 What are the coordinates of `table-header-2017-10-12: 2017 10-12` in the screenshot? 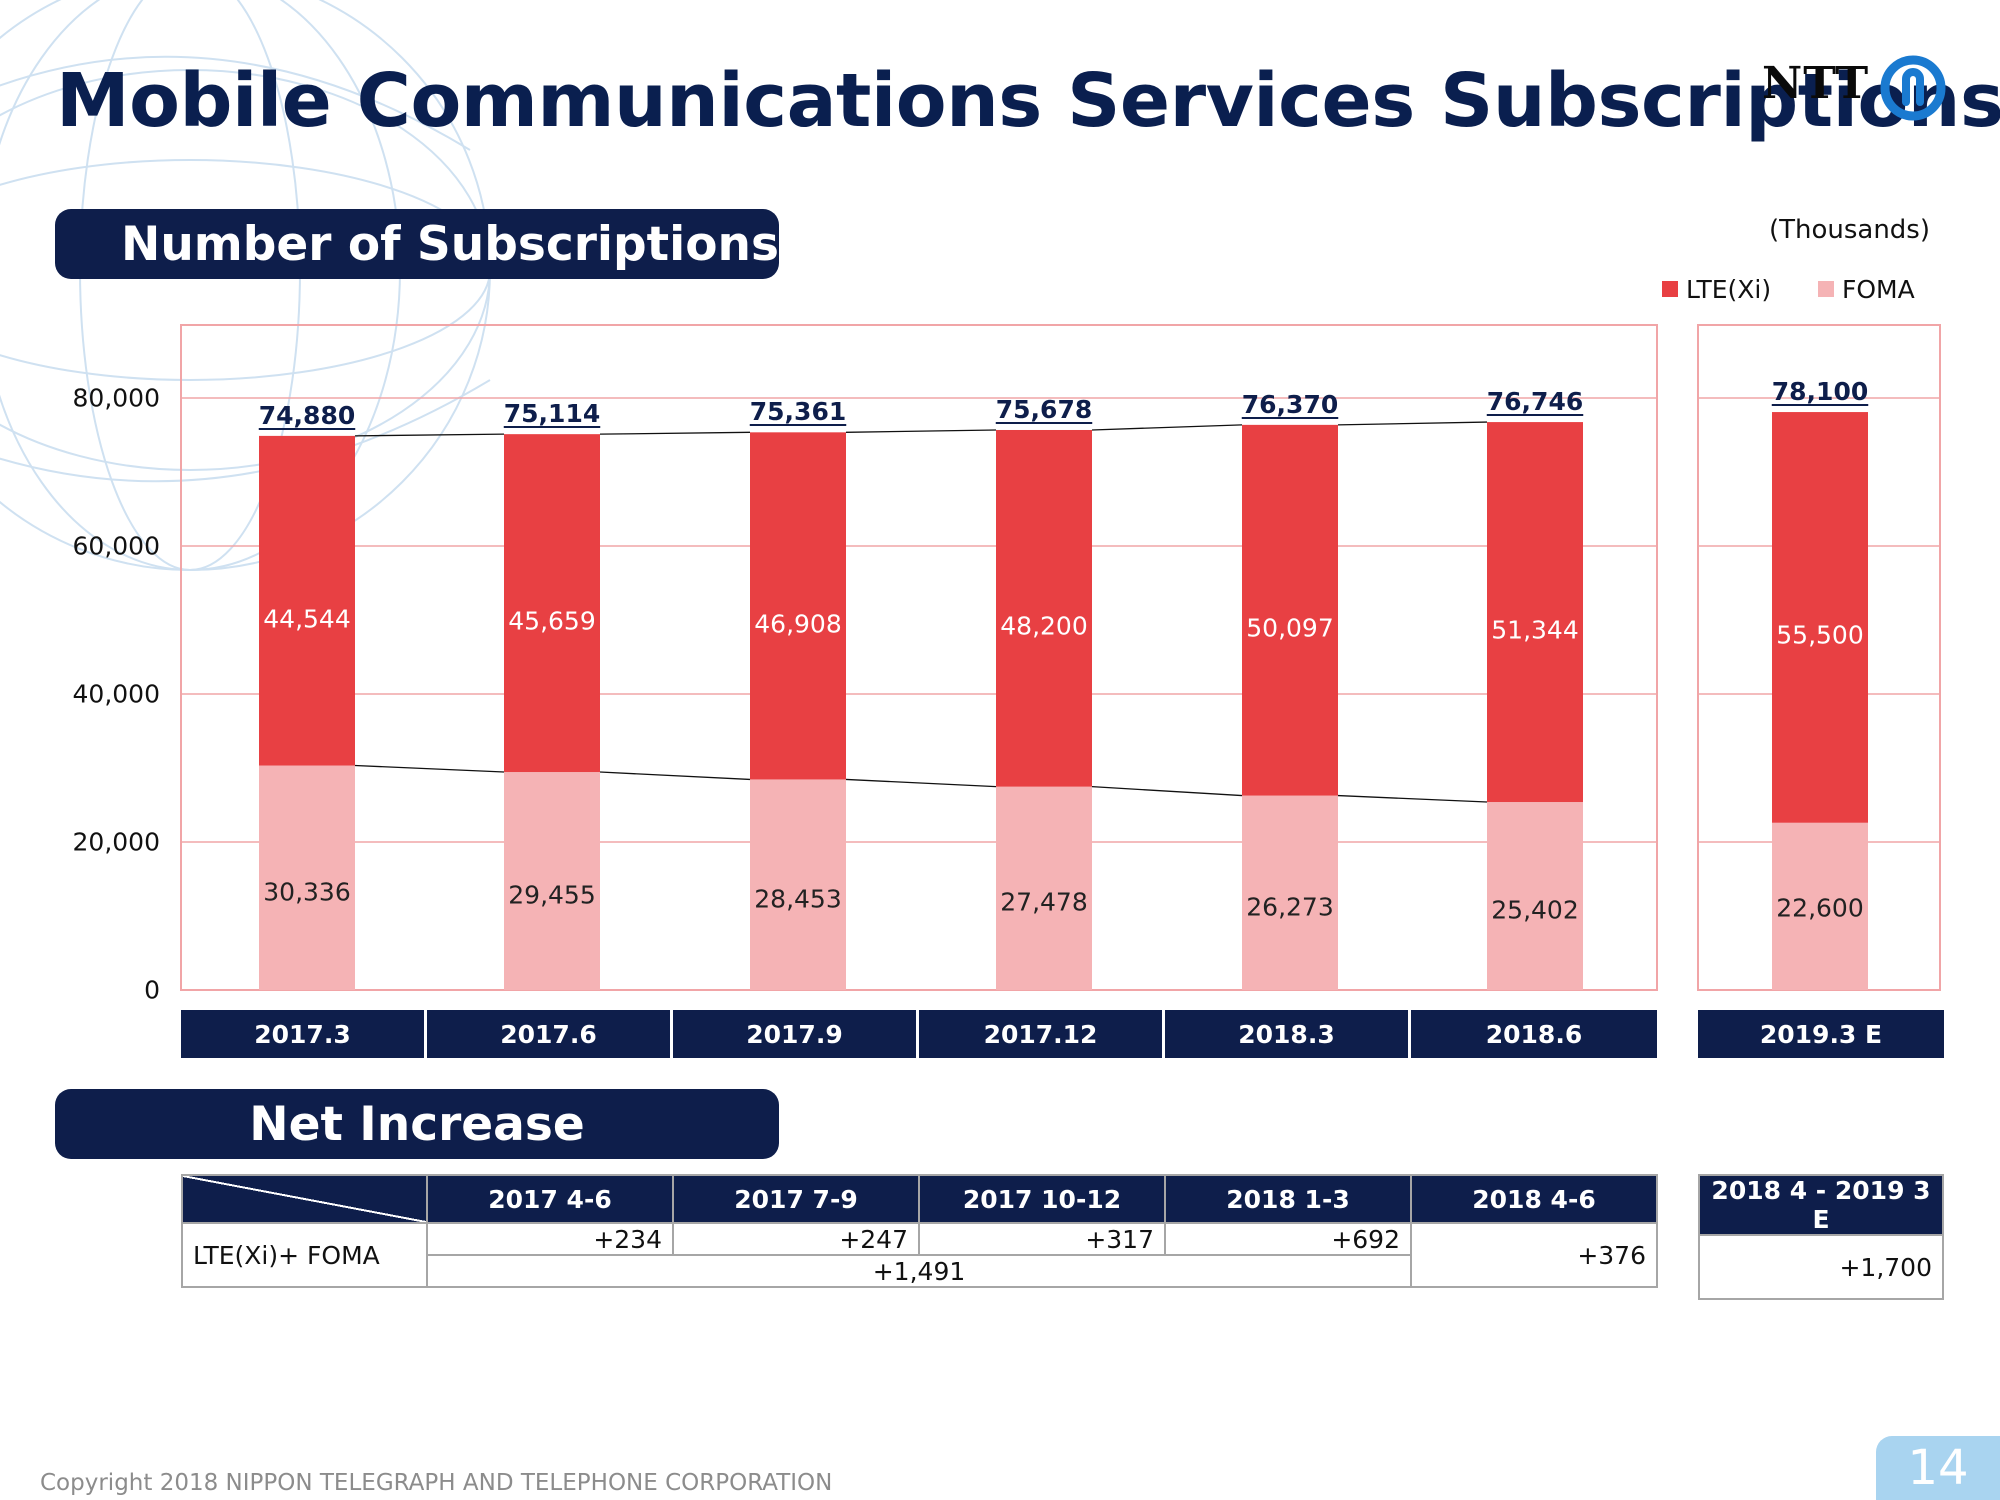 It's located at (1042, 1199).